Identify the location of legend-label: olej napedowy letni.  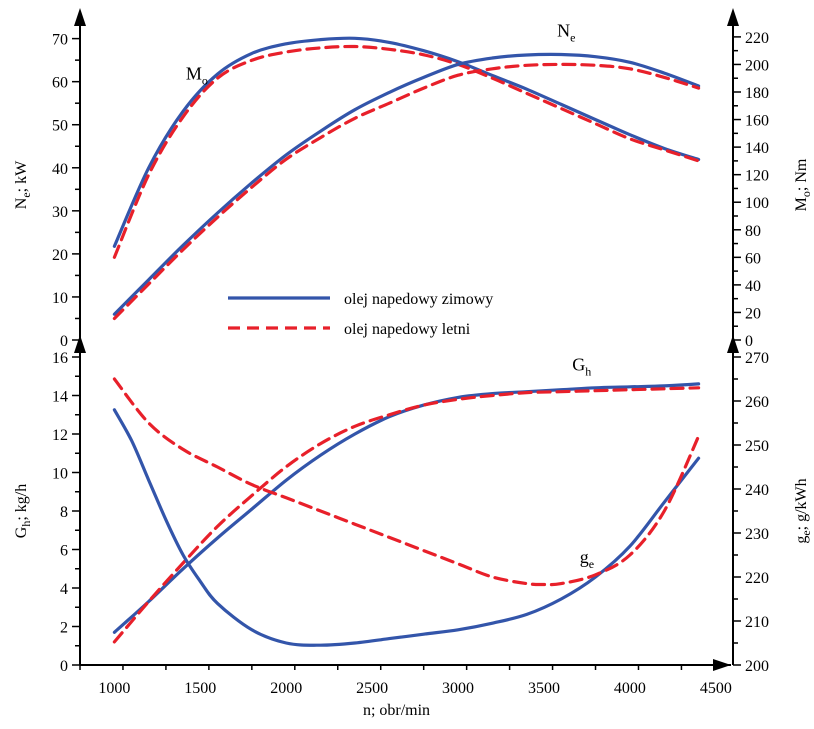
(407, 329).